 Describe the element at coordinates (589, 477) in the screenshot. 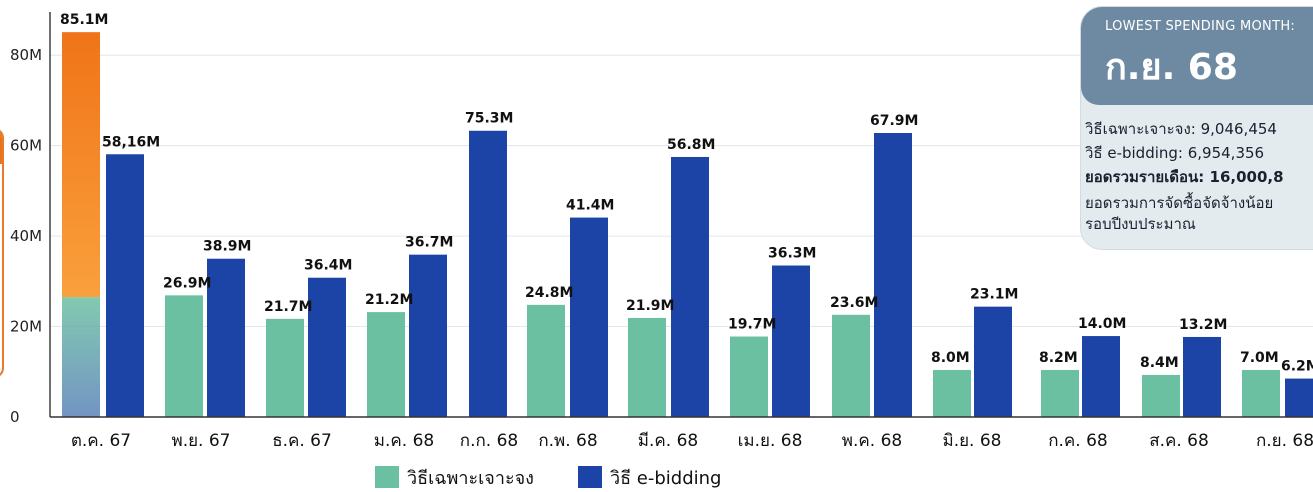

I see `legend-swatch-ebidding` at that location.